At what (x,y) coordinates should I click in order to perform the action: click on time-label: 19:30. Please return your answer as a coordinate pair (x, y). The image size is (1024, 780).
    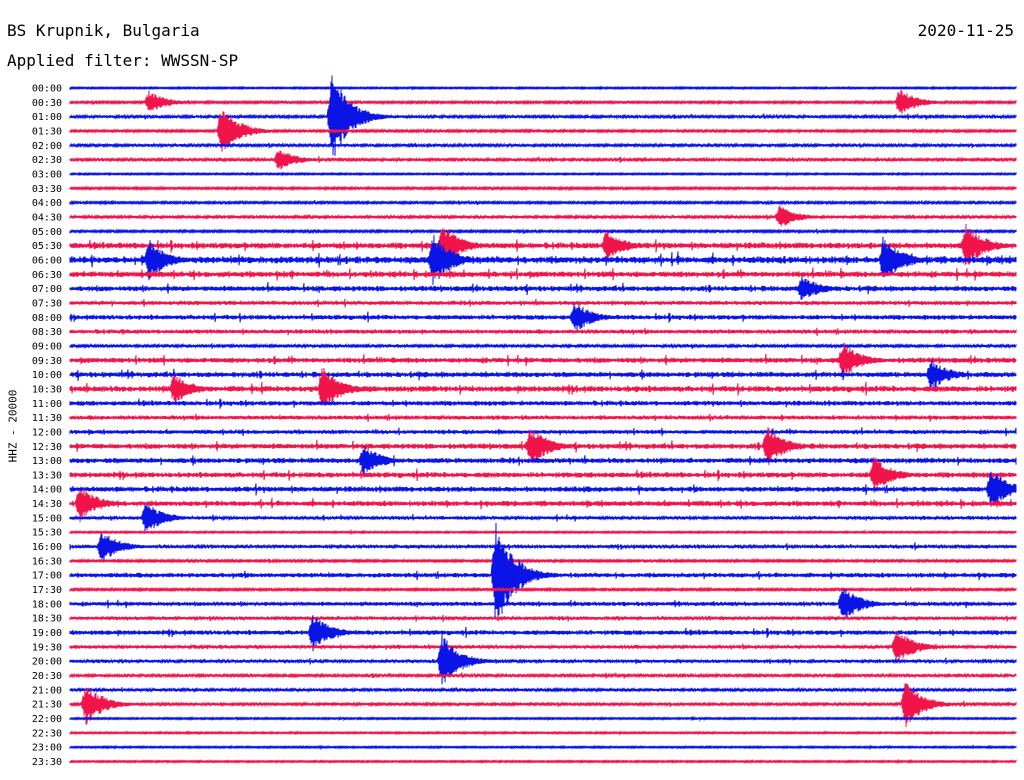
    Looking at the image, I should click on (47, 647).